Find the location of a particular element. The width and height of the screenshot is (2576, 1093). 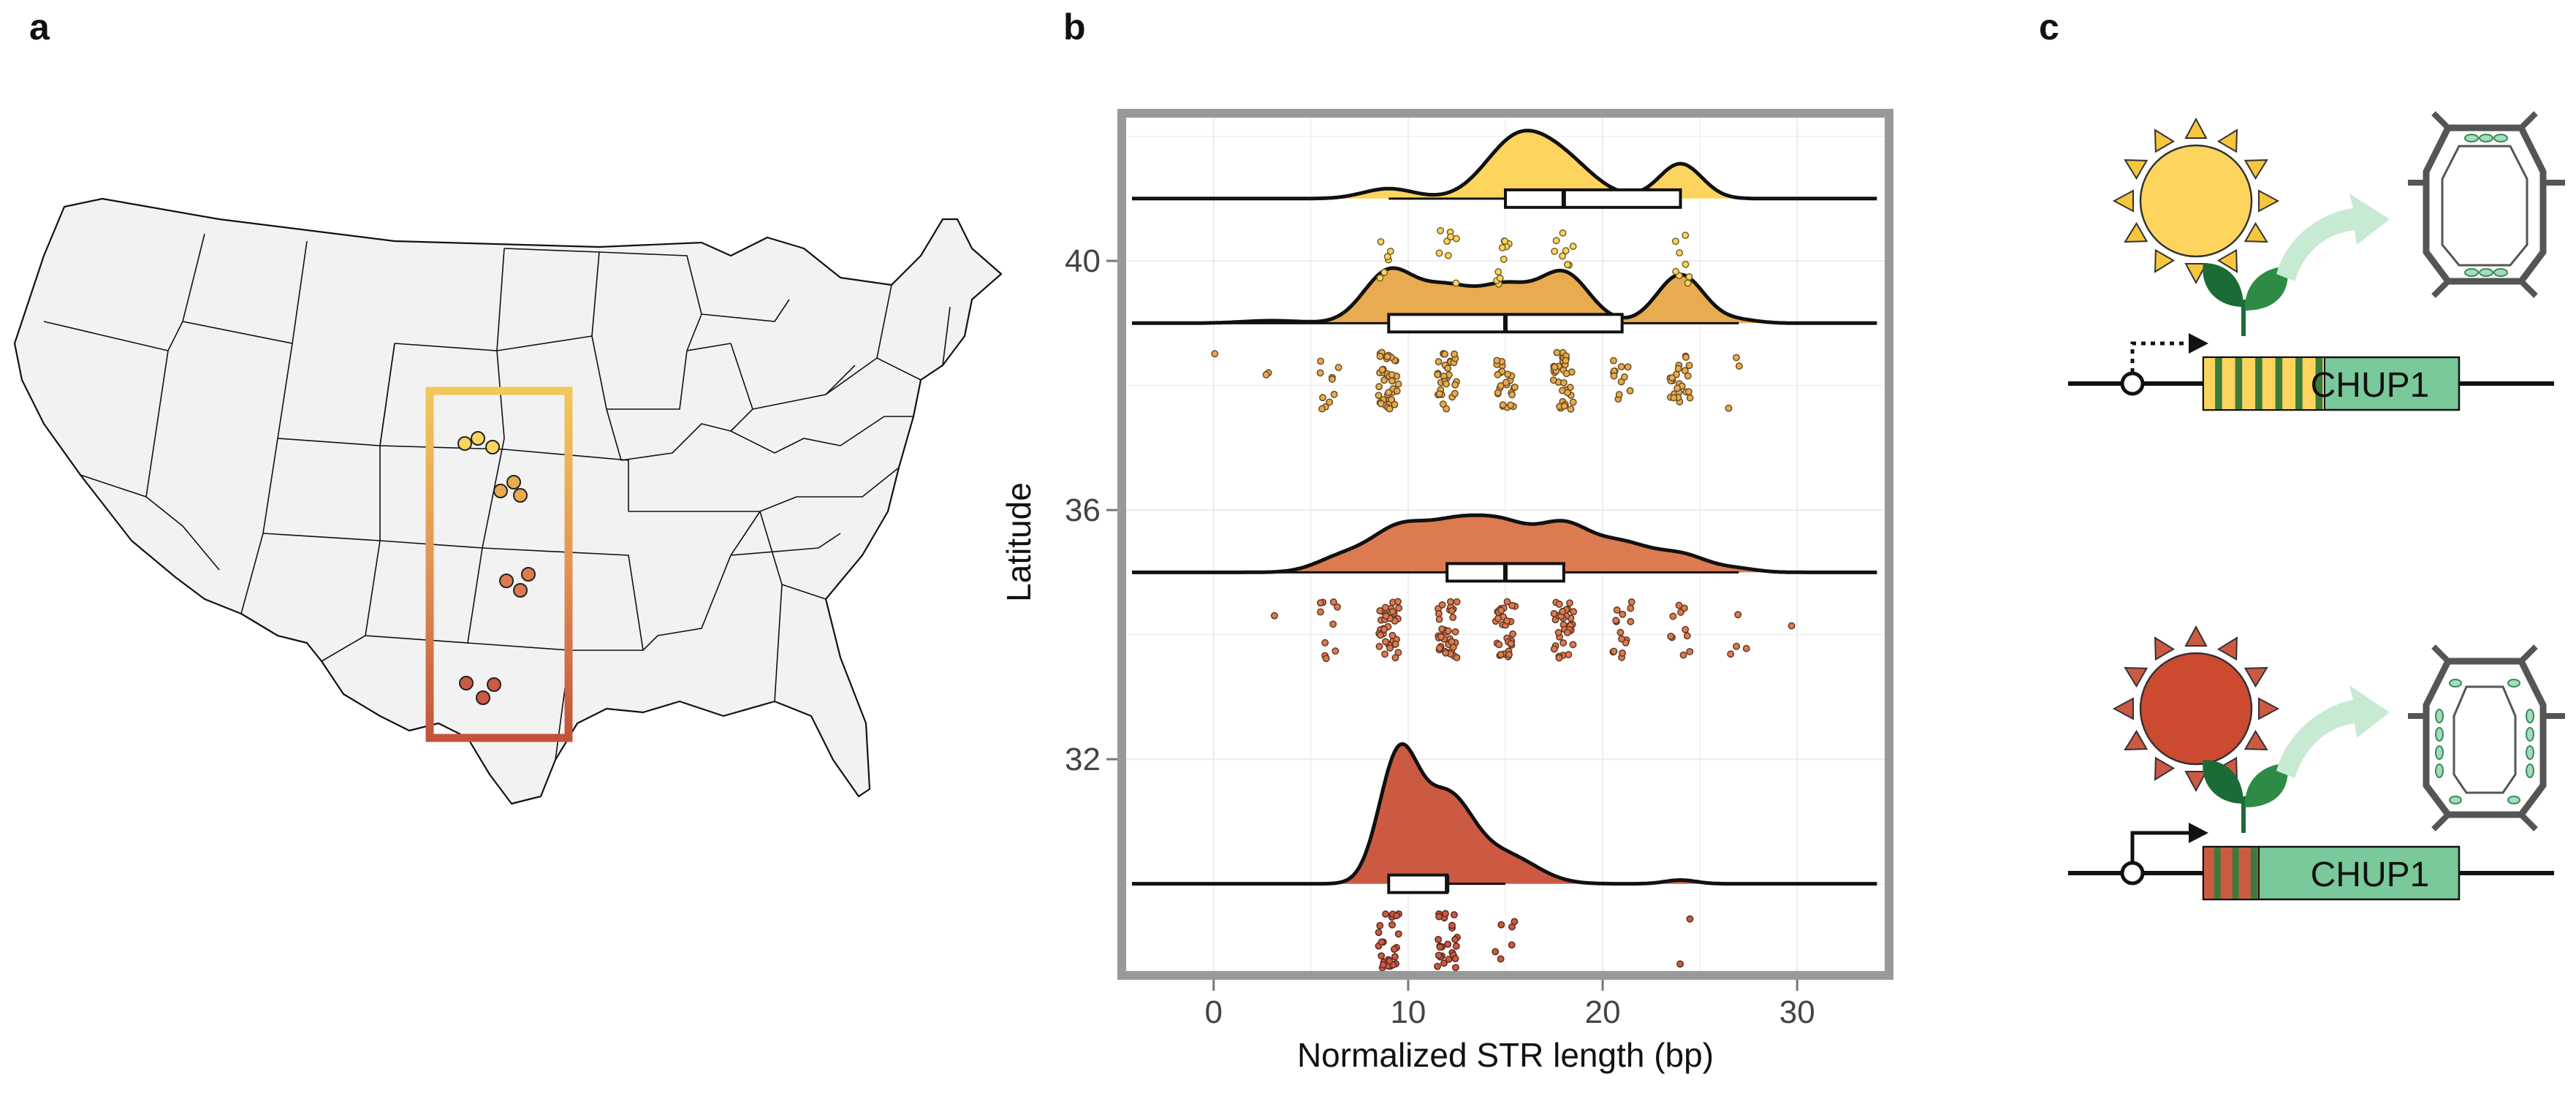

density-outline-lat30 is located at coordinates (1504, 814).